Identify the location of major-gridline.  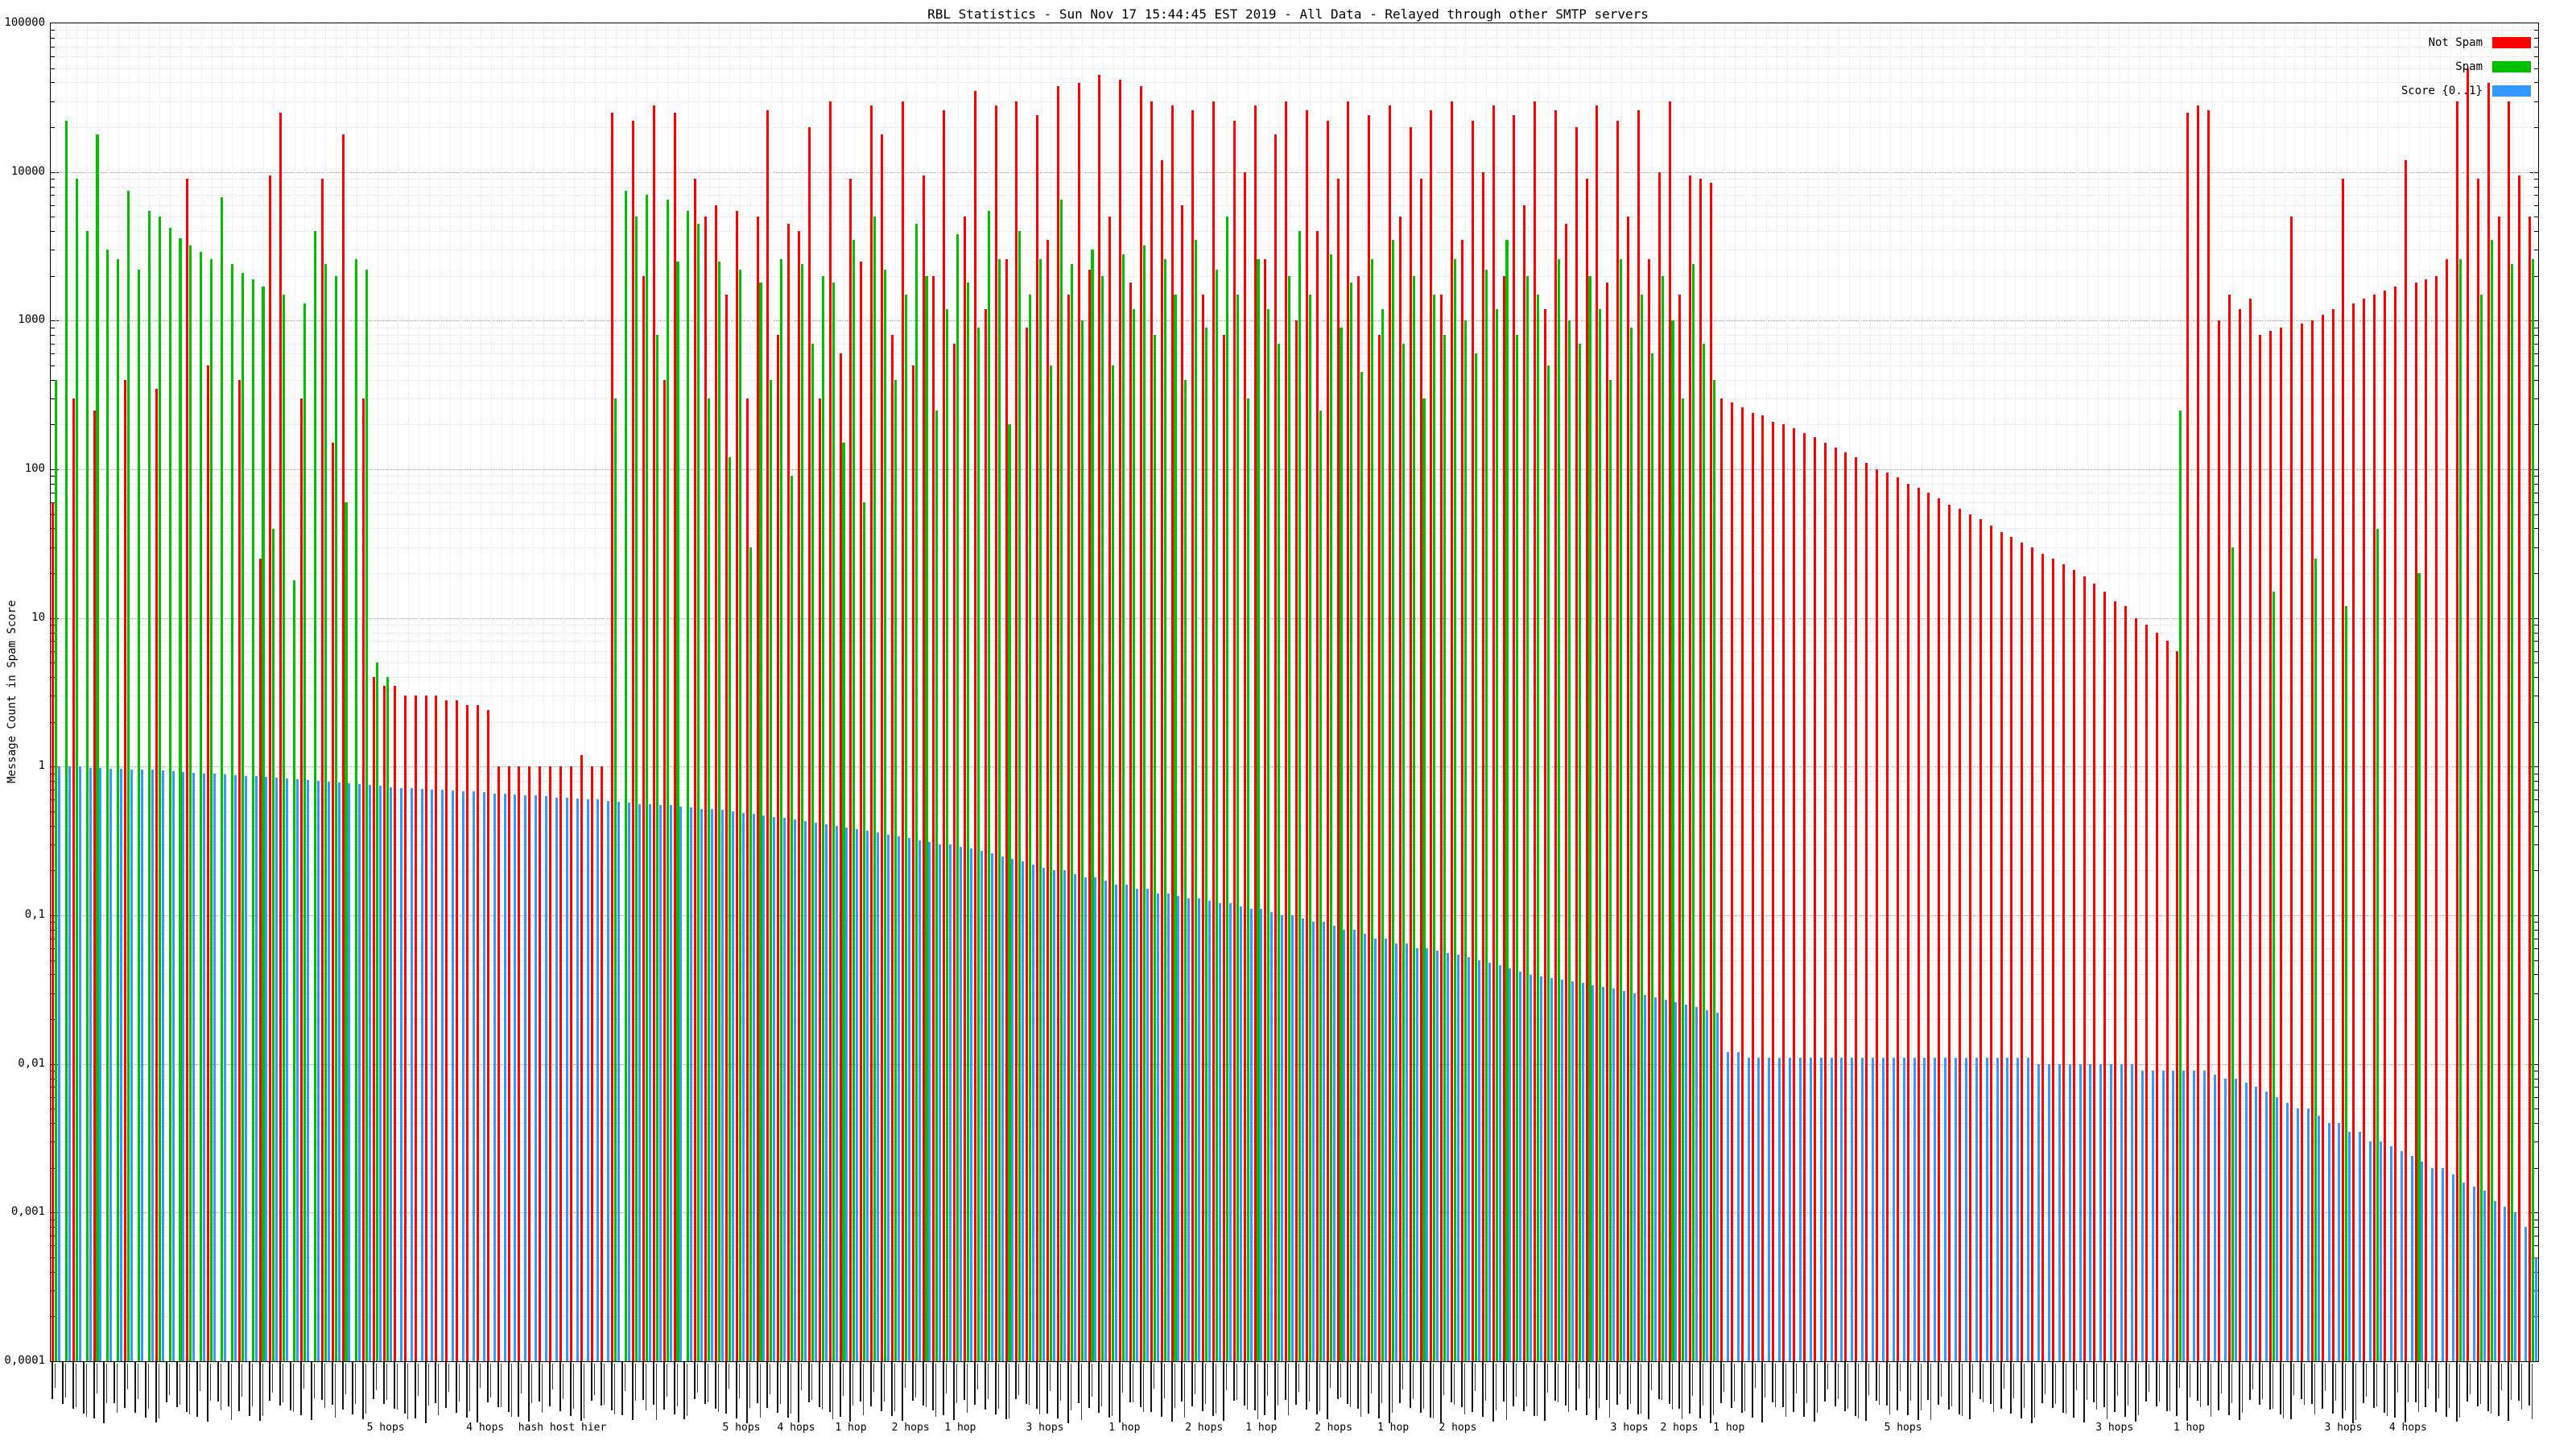
(1294, 767).